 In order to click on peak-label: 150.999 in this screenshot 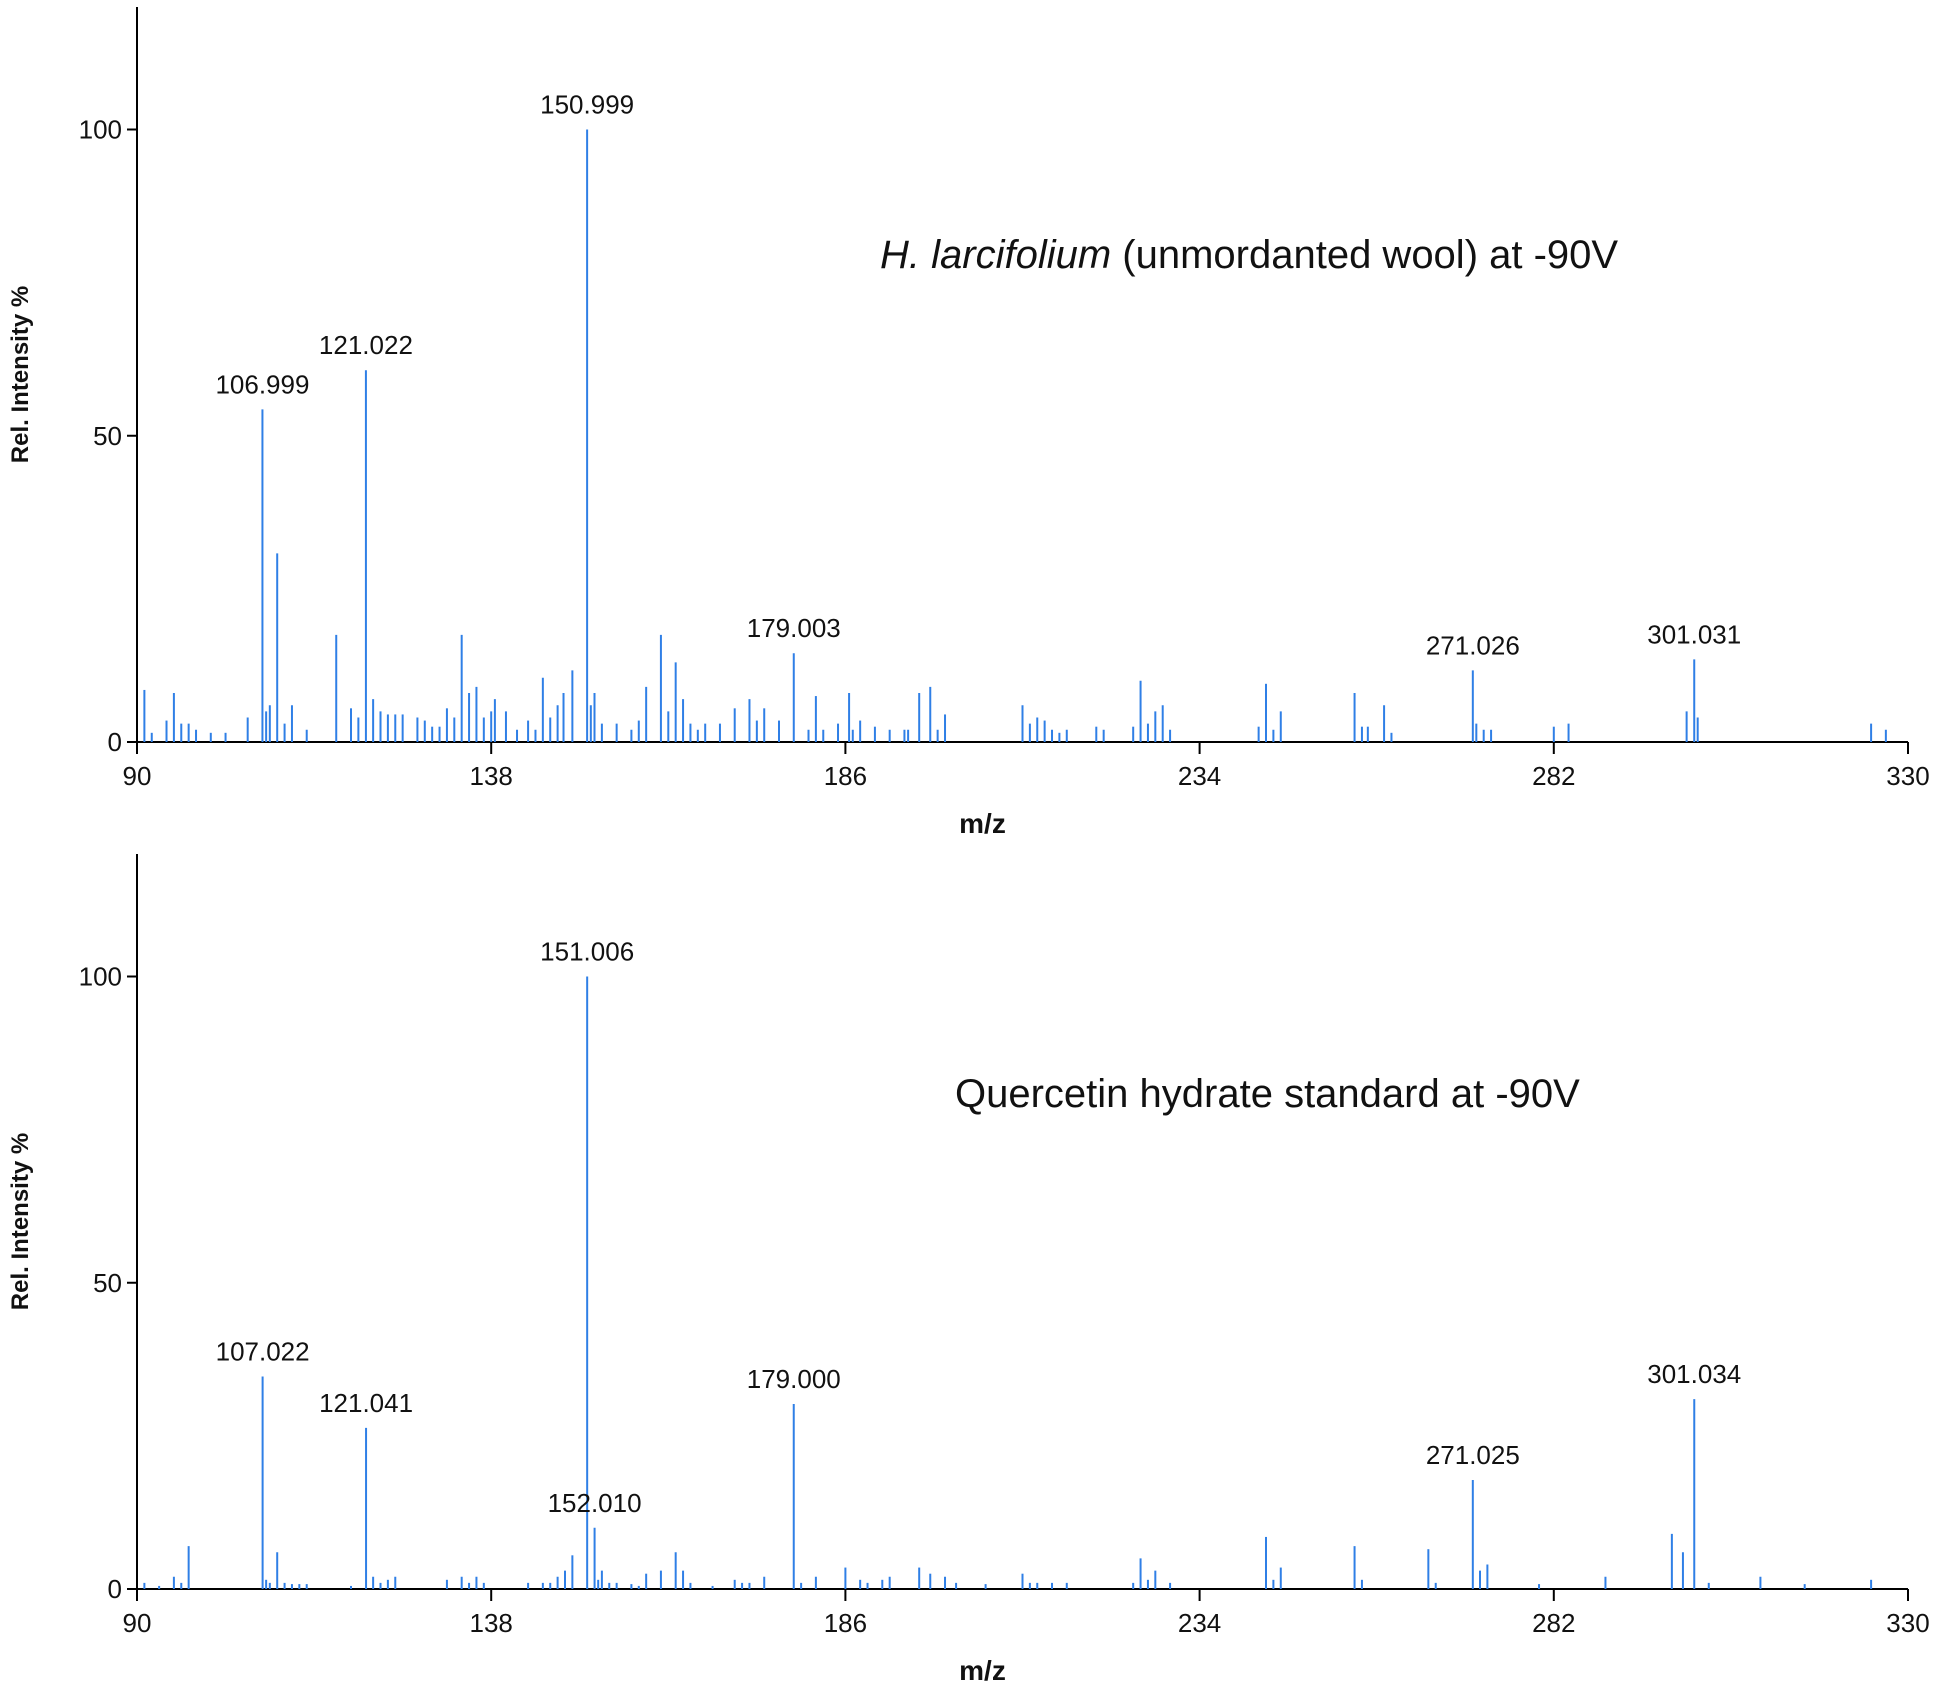, I will do `click(587, 105)`.